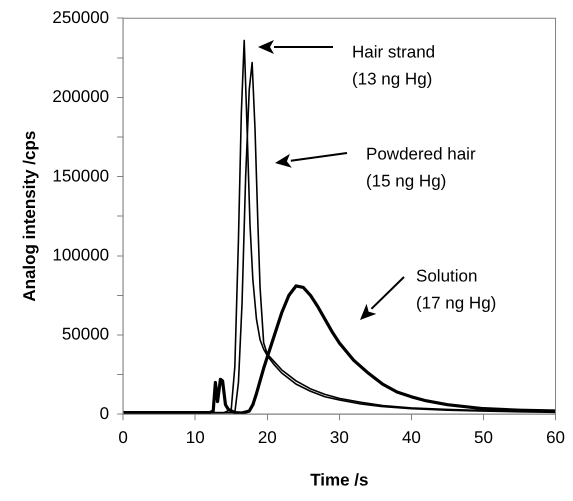 Image resolution: width=573 pixels, height=501 pixels. What do you see at coordinates (267, 438) in the screenshot?
I see `x-tick-label: 20` at bounding box center [267, 438].